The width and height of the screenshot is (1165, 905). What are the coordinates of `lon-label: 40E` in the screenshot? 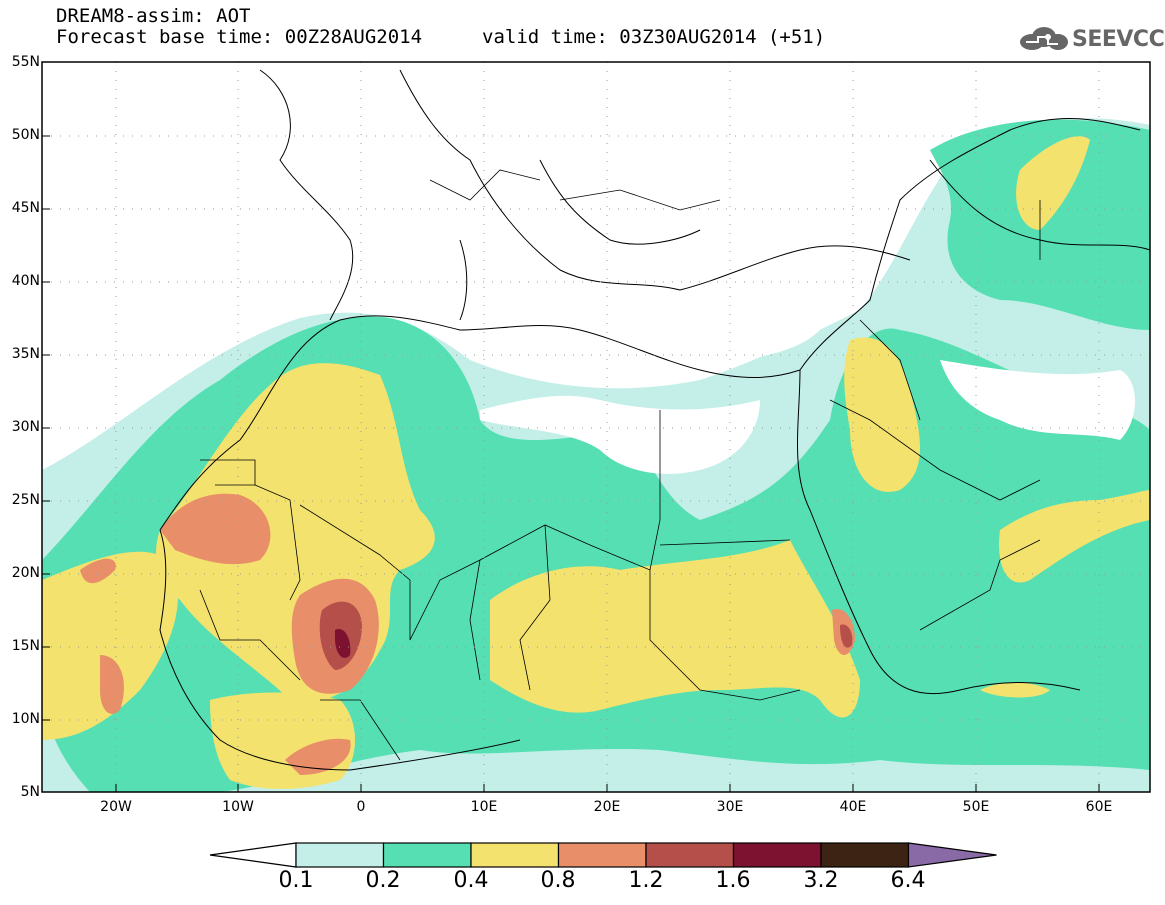 It's located at (853, 807).